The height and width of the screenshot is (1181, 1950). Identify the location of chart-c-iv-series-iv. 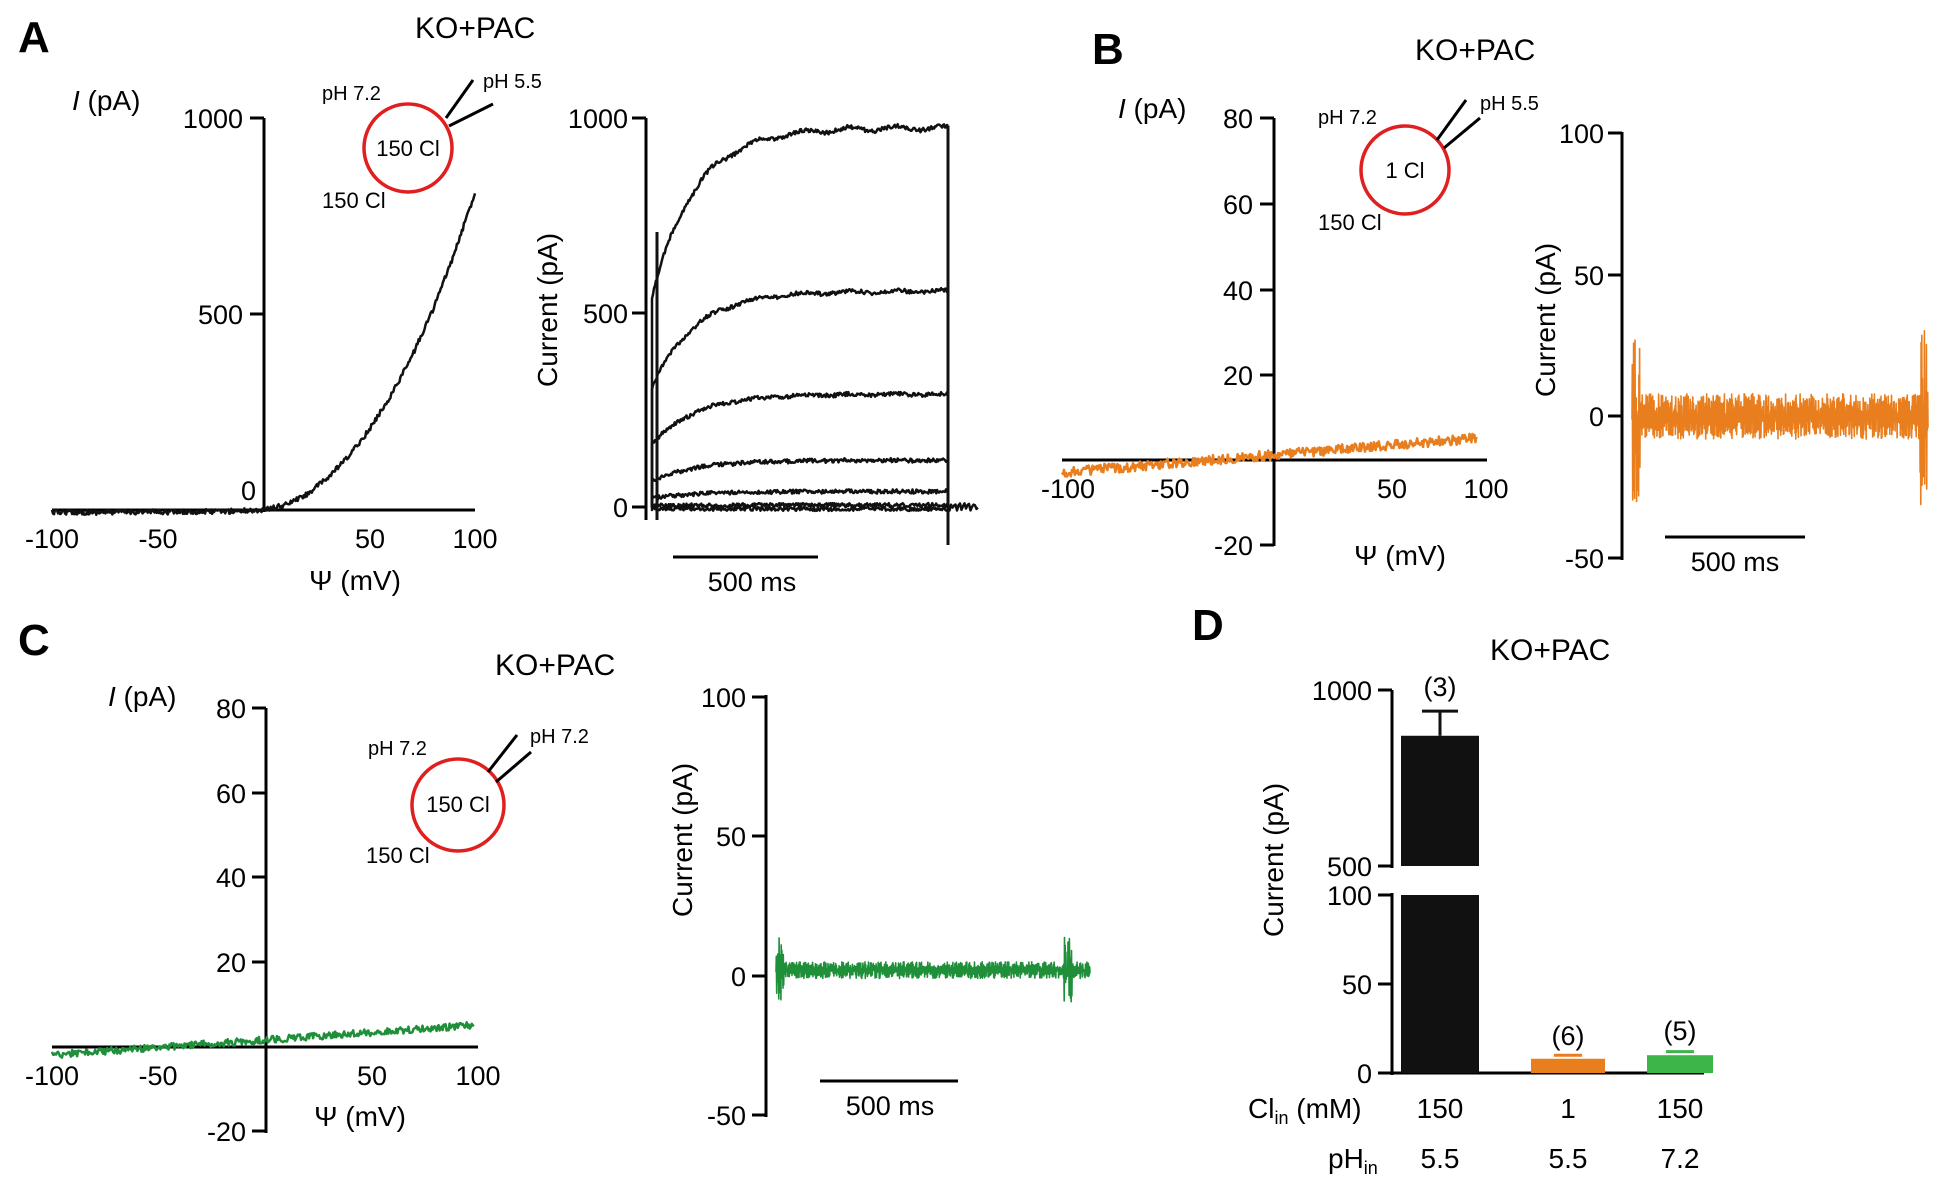
(262, 1040).